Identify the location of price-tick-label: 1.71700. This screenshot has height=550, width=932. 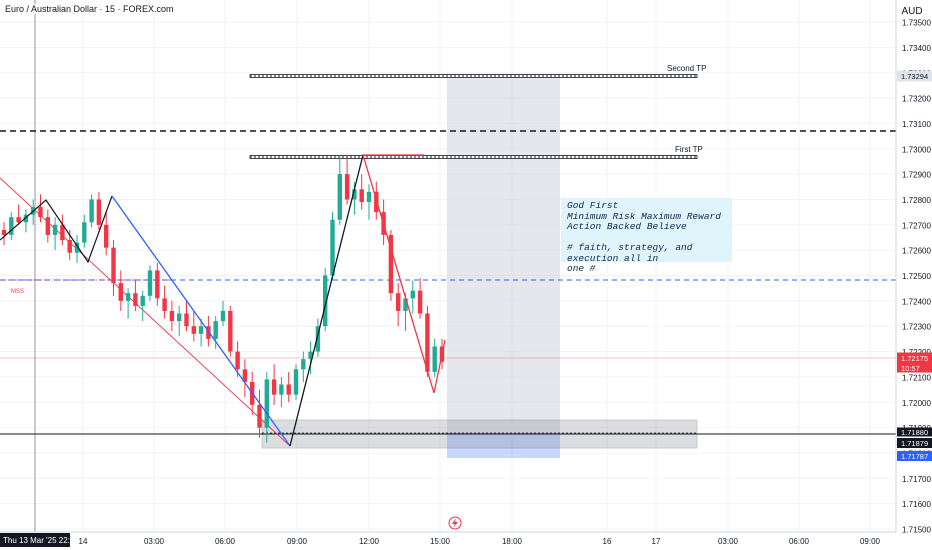
(916, 479).